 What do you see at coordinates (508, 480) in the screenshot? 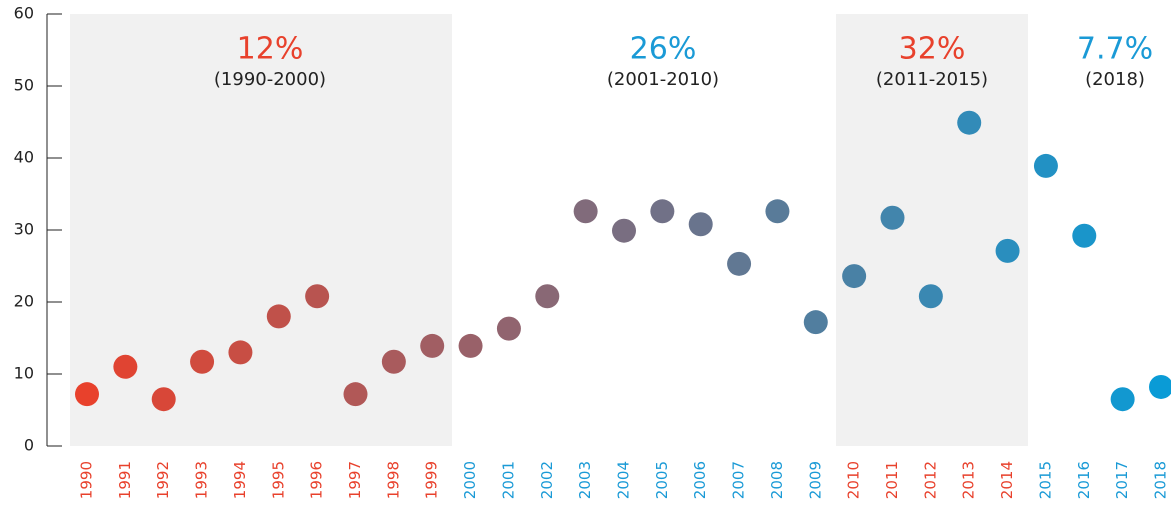
I see `x-tick-label: 2001` at bounding box center [508, 480].